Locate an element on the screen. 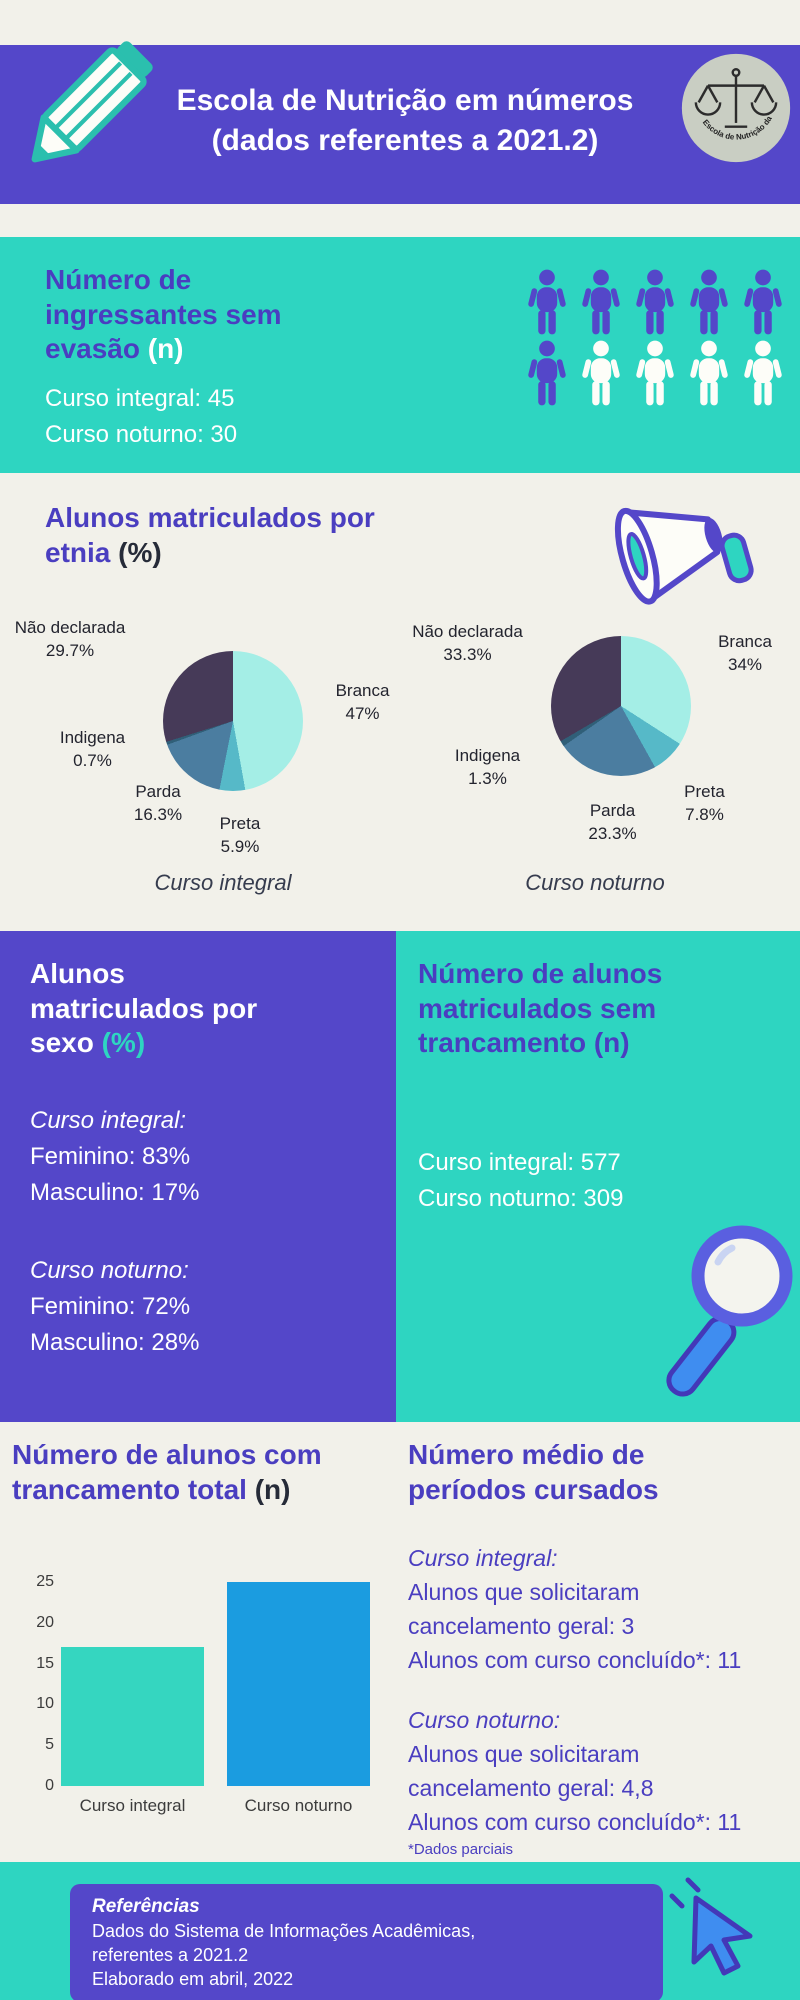 The image size is (800, 2000). references-line: Elaborado em abril, 2022 is located at coordinates (193, 1979).